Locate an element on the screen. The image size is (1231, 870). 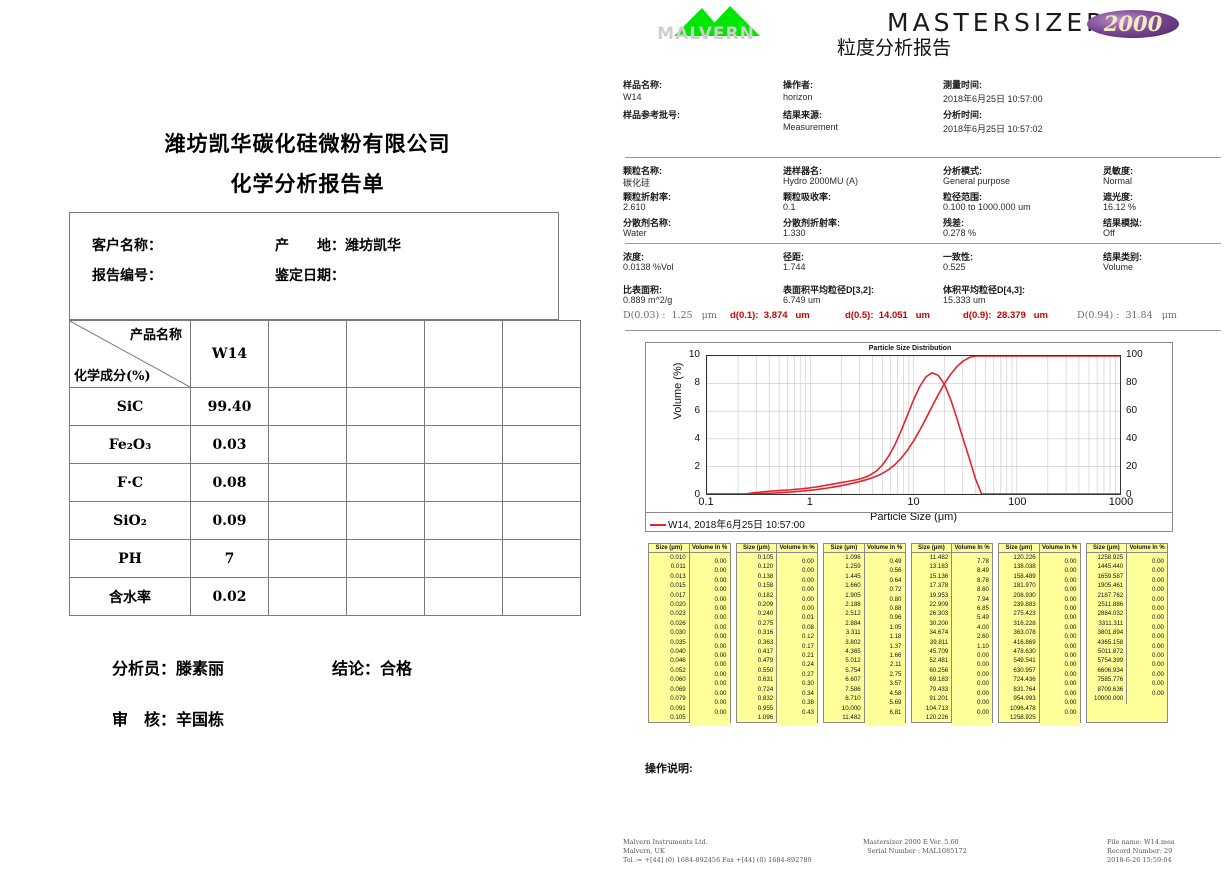
component-name-cell: PH is located at coordinates (130, 558).